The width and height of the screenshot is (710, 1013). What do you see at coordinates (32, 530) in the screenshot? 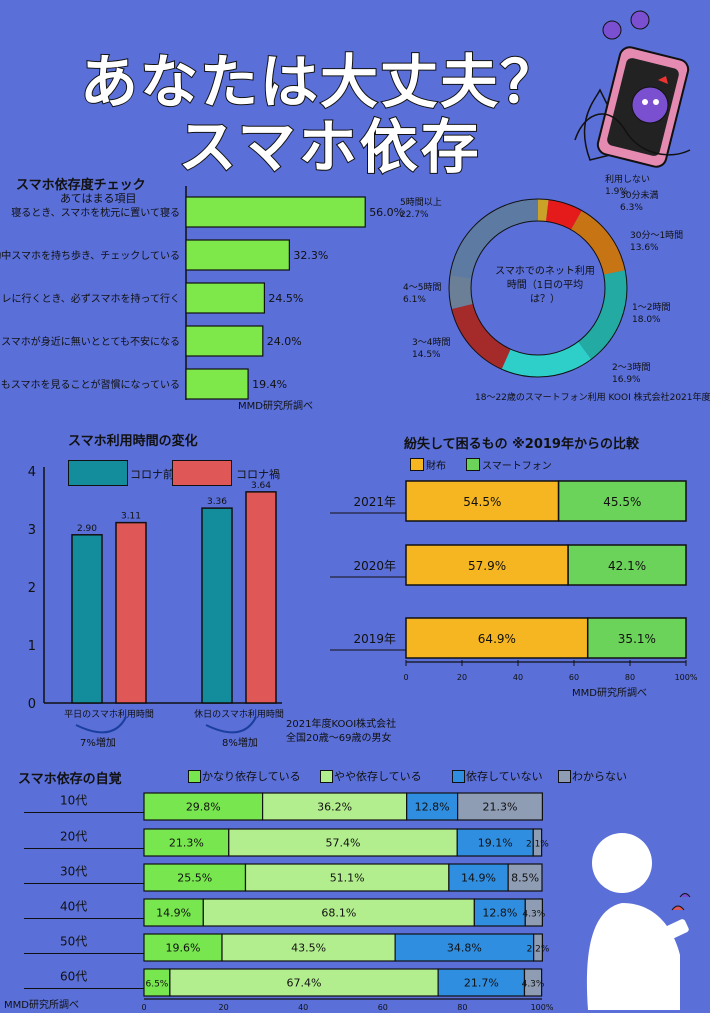
I see `usage-y-tick: 3` at bounding box center [32, 530].